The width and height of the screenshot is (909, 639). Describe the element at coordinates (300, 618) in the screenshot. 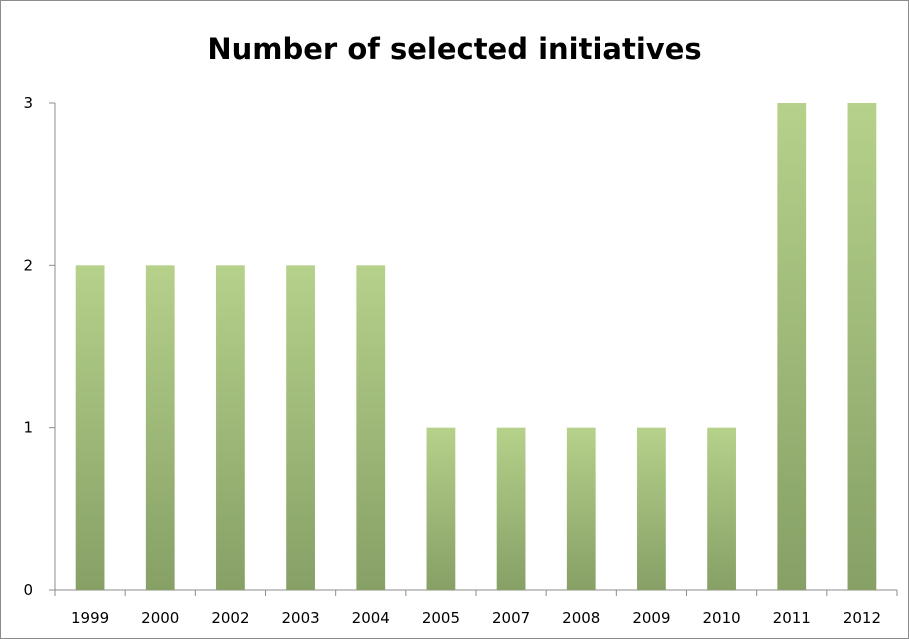

I see `x-tick-label: 2003` at that location.